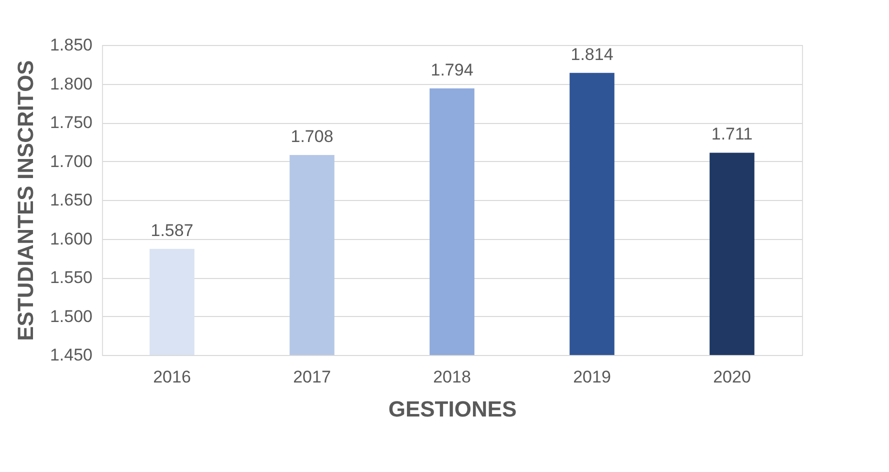 The width and height of the screenshot is (889, 472). I want to click on y-tick-label: 1.750, so click(71, 122).